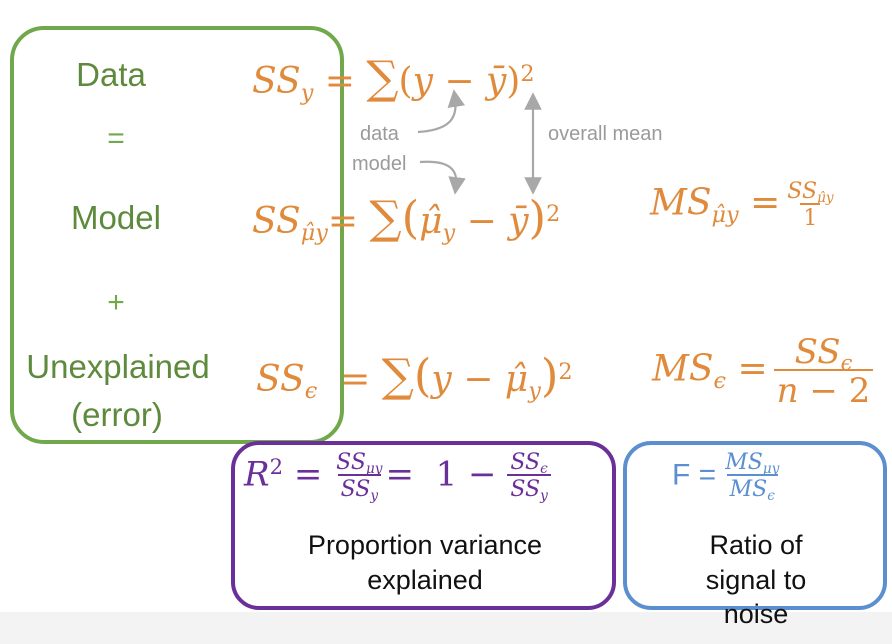 The height and width of the screenshot is (644, 892). I want to click on ss-model-equation: SSμ̂y= ∑(μ̂y − ȳ)2, so click(406, 219).